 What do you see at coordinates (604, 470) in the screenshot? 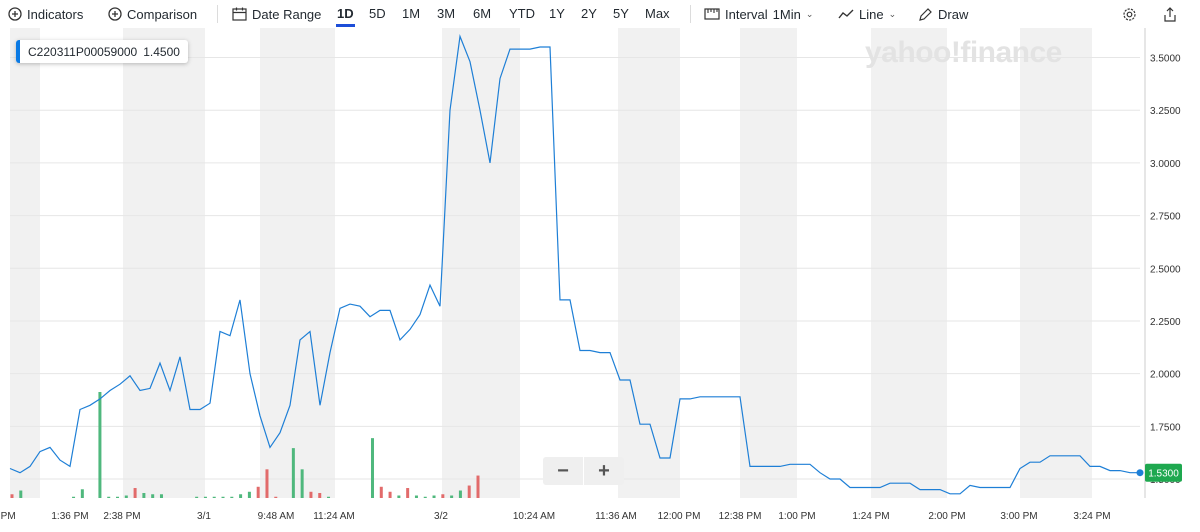
I see `zoom-in-button: +` at bounding box center [604, 470].